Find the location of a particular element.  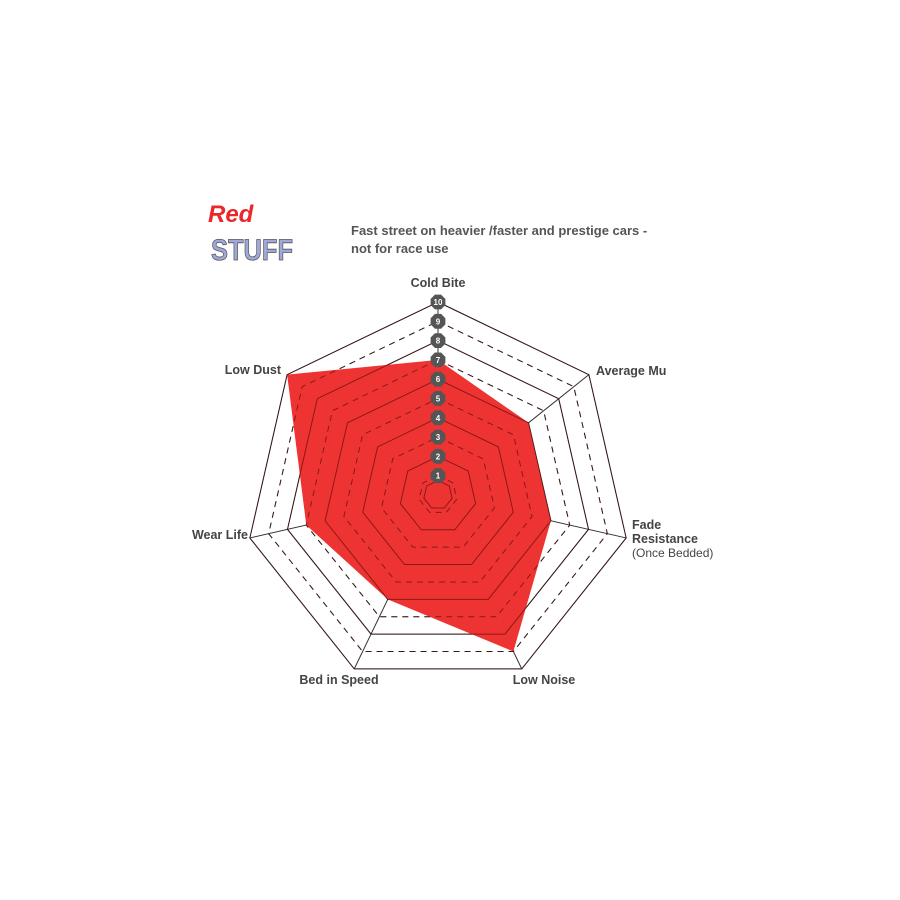

tick-label: 5 is located at coordinates (438, 399).